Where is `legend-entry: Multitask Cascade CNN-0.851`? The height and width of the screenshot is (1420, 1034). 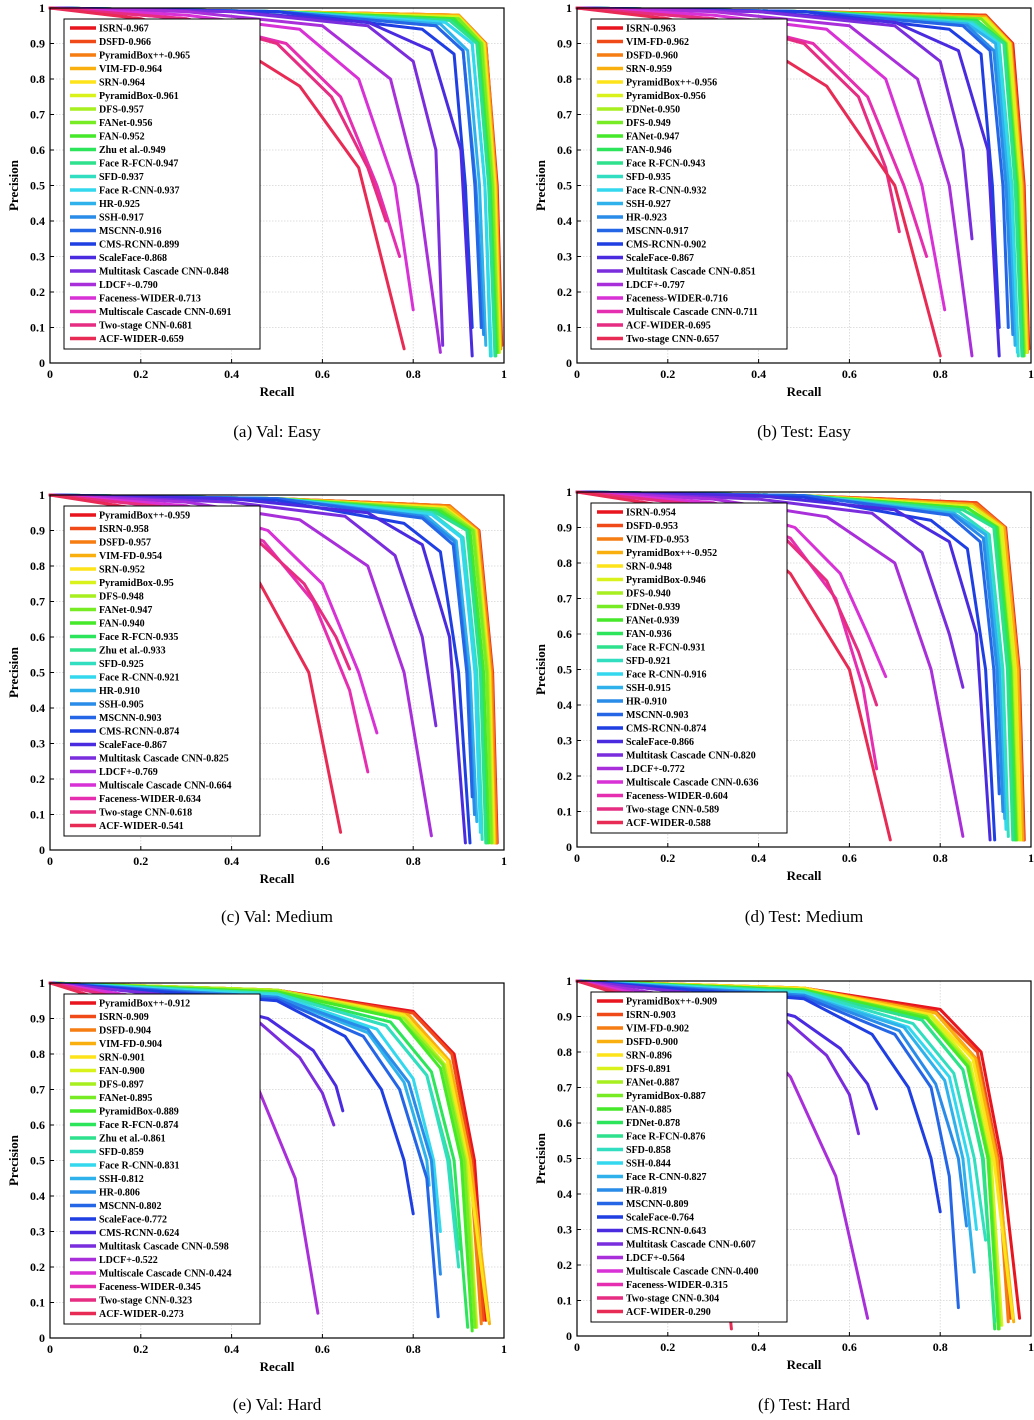
legend-entry: Multitask Cascade CNN-0.851 is located at coordinates (691, 272).